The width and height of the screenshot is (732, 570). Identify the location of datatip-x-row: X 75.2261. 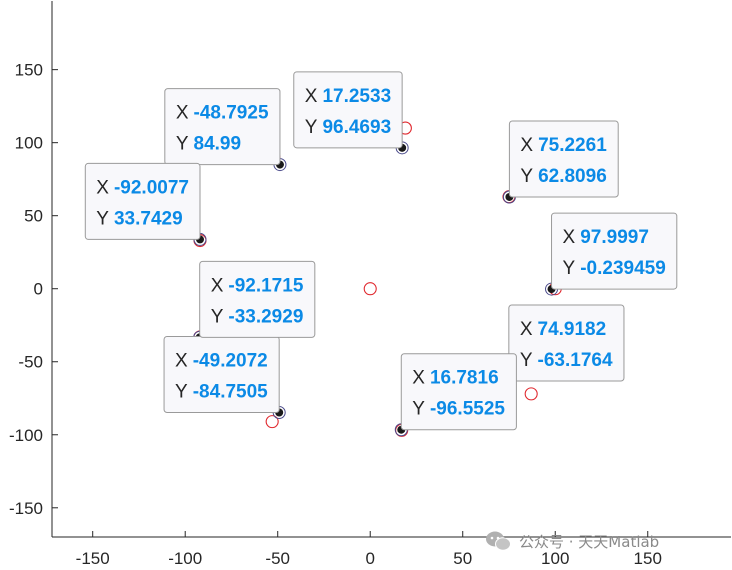
(563, 145).